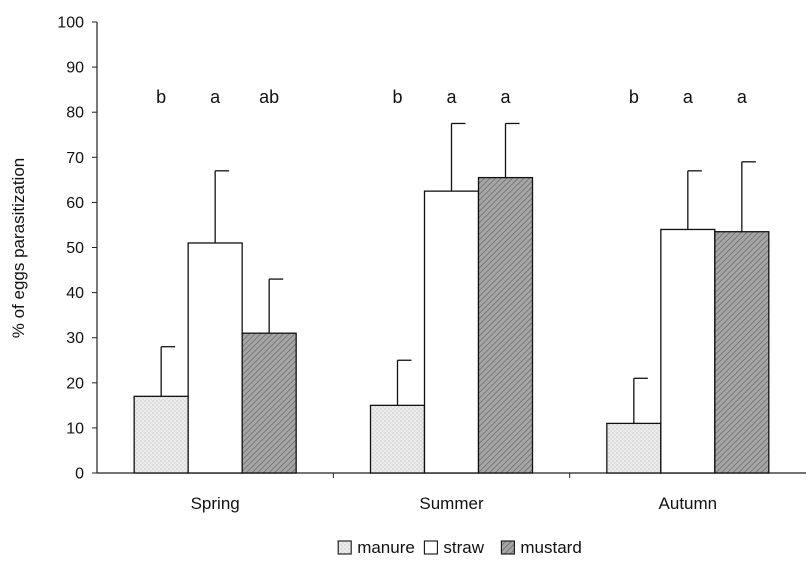  What do you see at coordinates (505, 325) in the screenshot?
I see `bar-mustard-summer` at bounding box center [505, 325].